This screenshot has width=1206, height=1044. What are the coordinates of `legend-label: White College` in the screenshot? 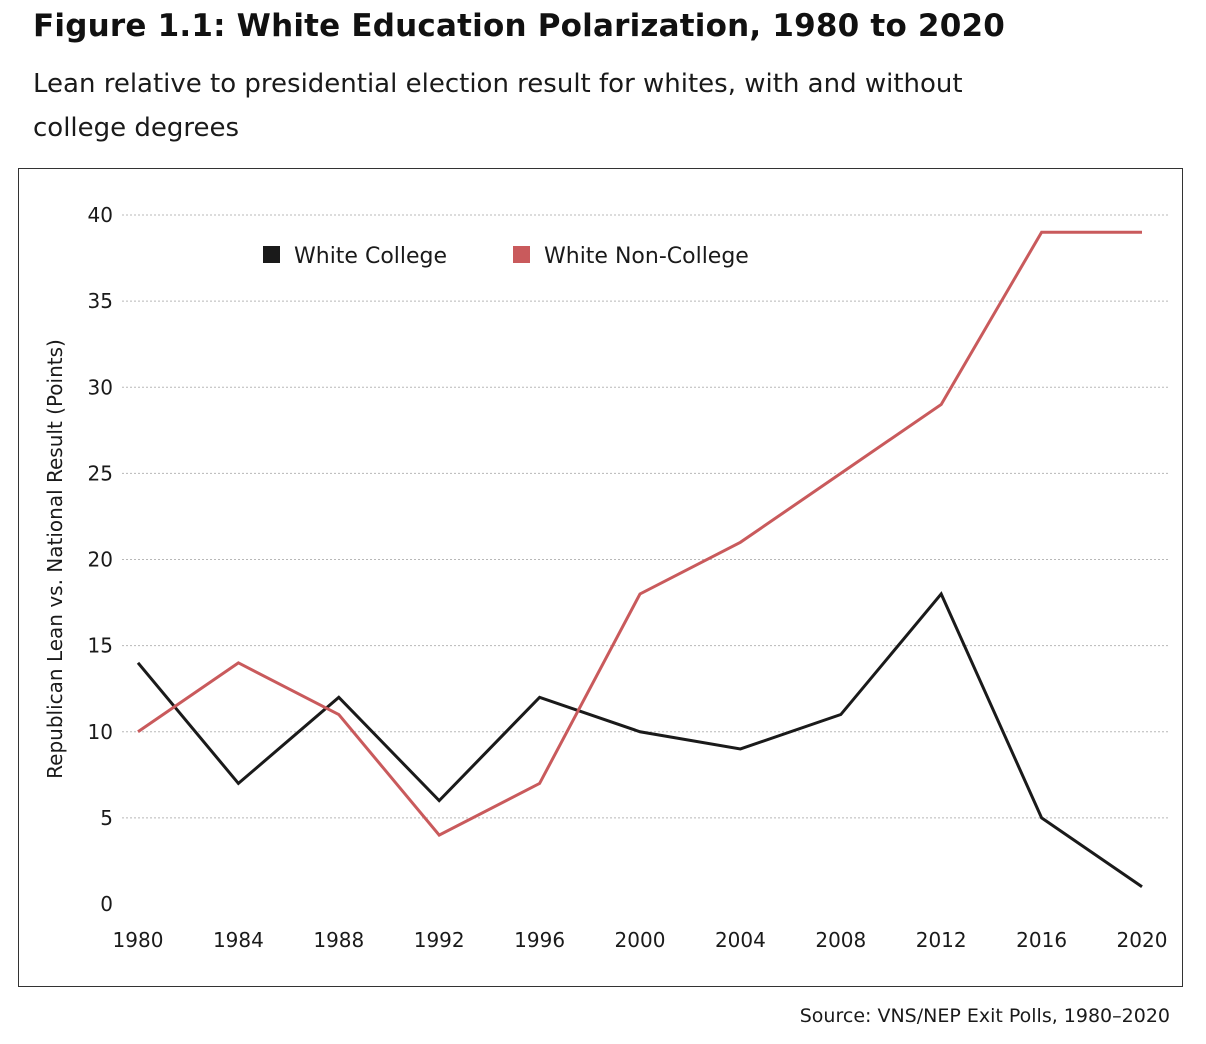 It's located at (370, 256).